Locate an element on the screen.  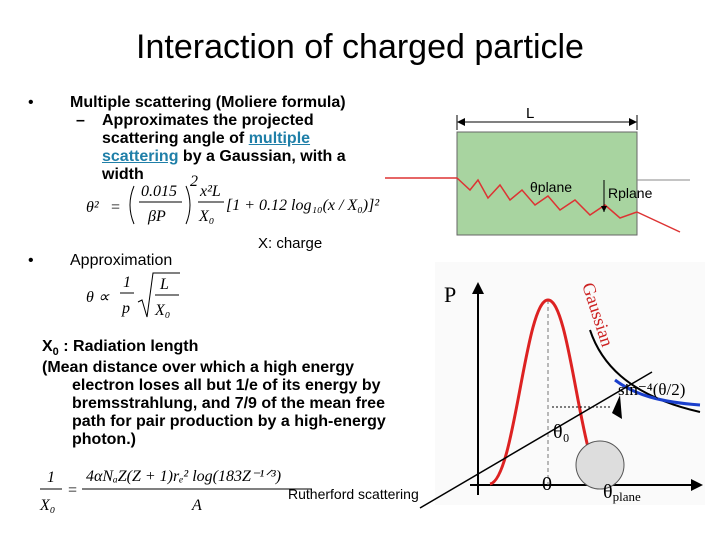
rutherford-label: Rutherford scattering is located at coordinates (353, 494).